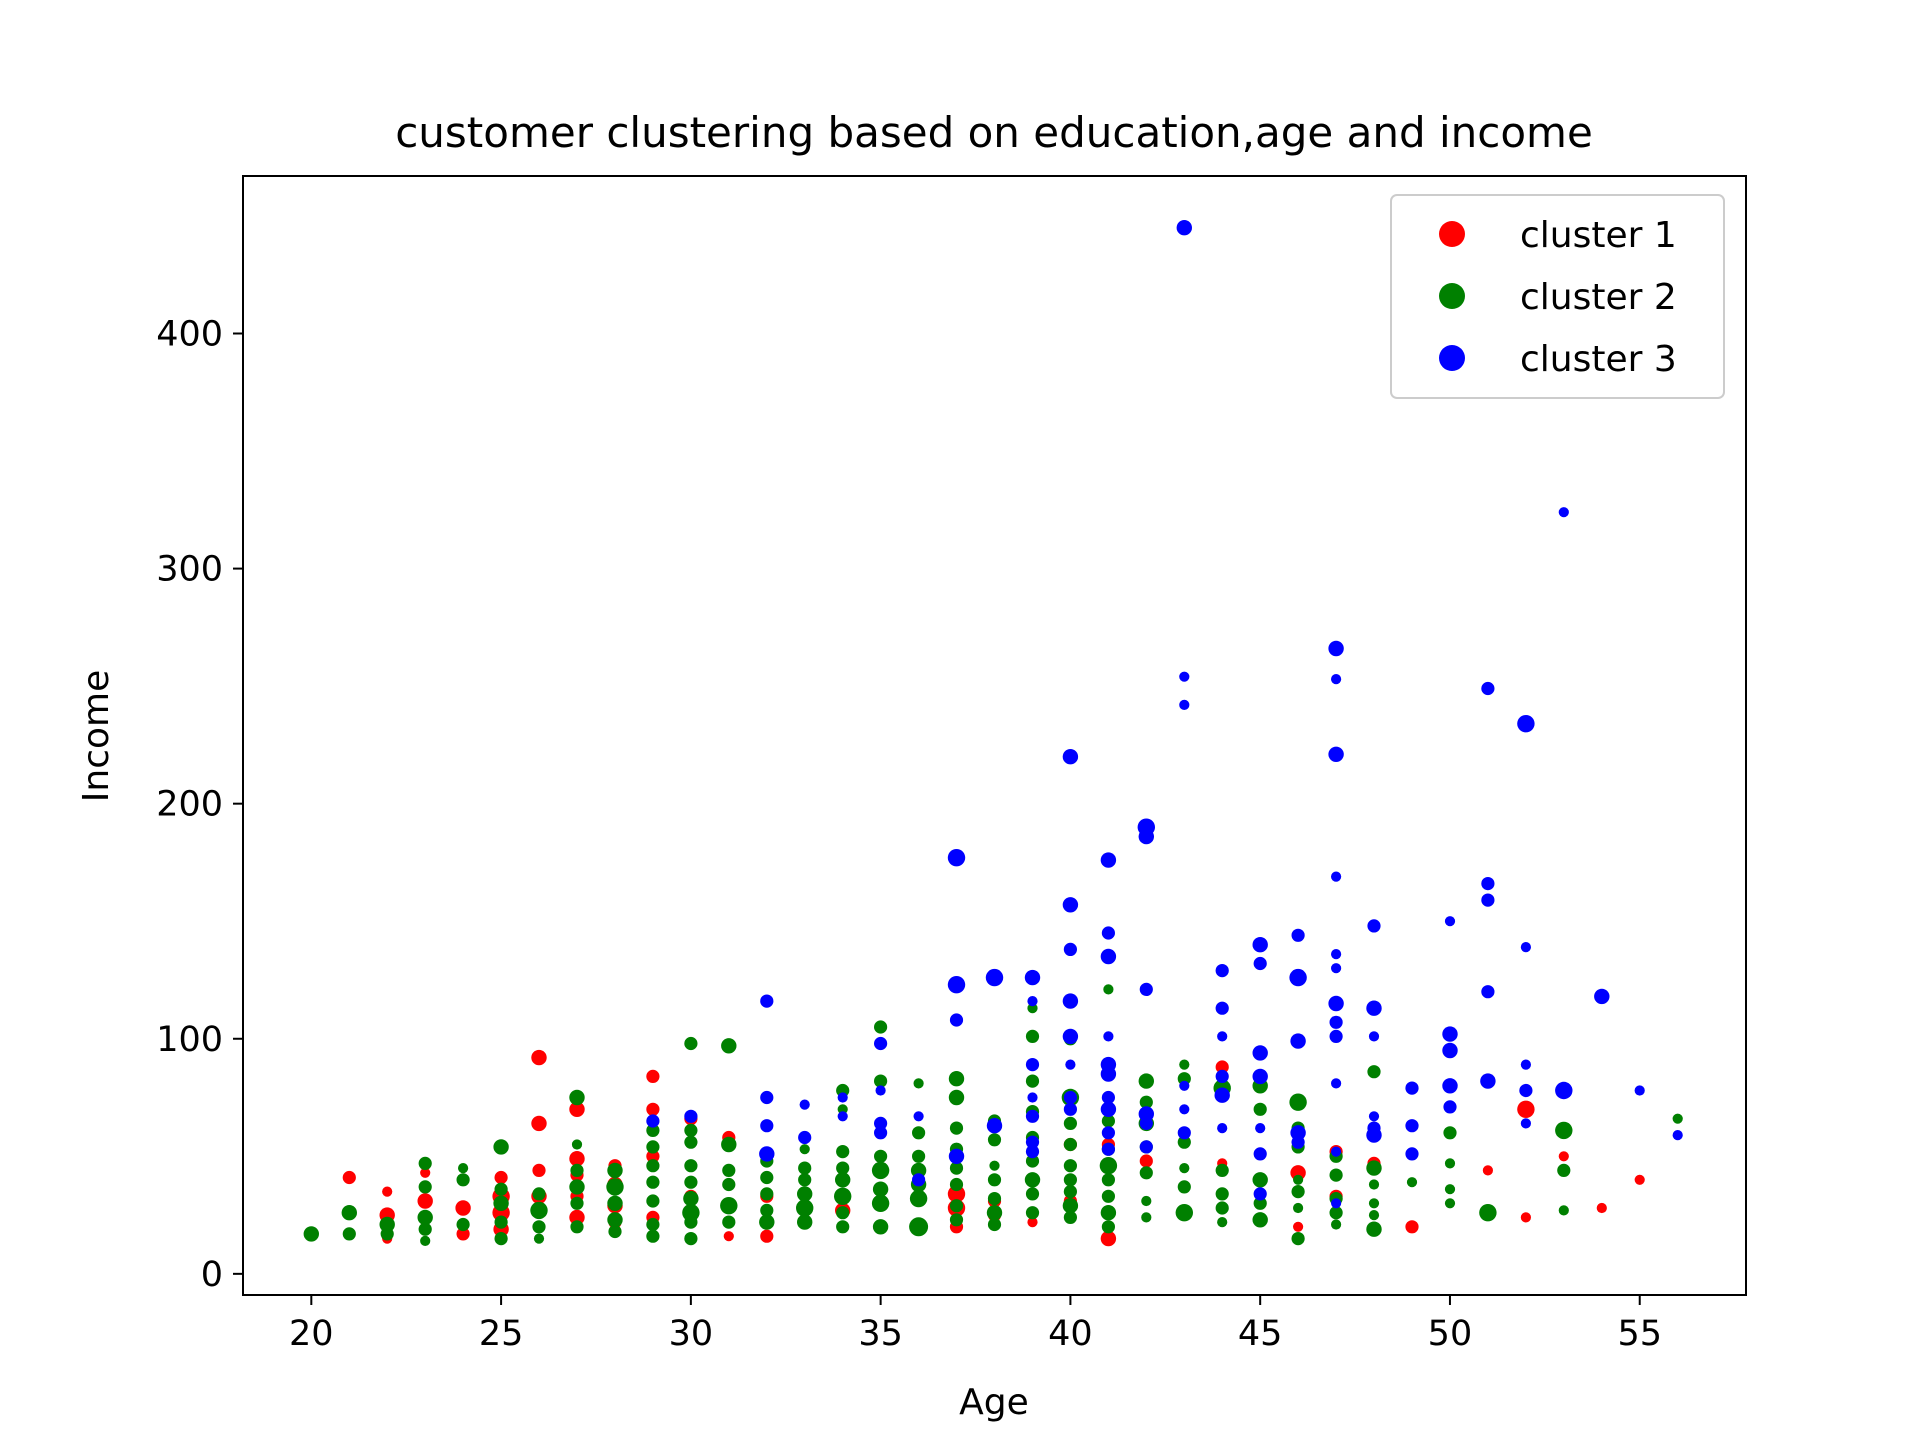 This screenshot has width=1920, height=1445. What do you see at coordinates (189, 570) in the screenshot?
I see `y-tick-label: 300` at bounding box center [189, 570].